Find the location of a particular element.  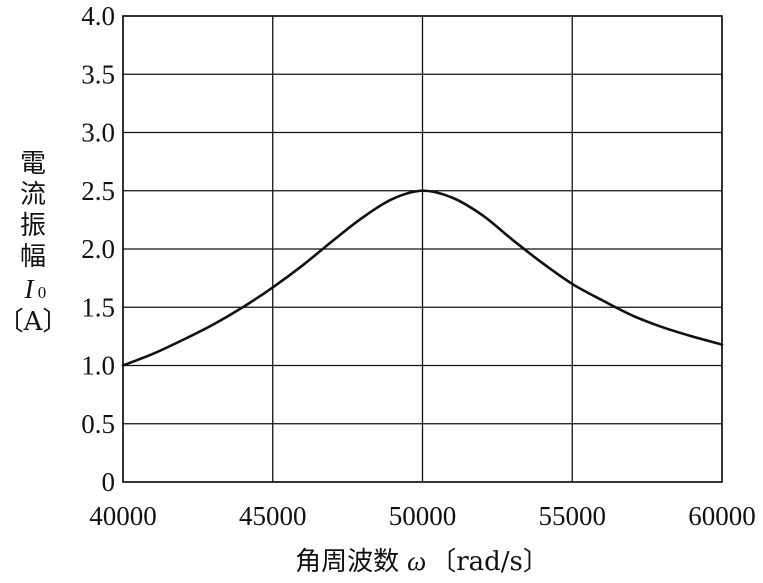

y-tick-label: 2.5 is located at coordinates (98, 191).